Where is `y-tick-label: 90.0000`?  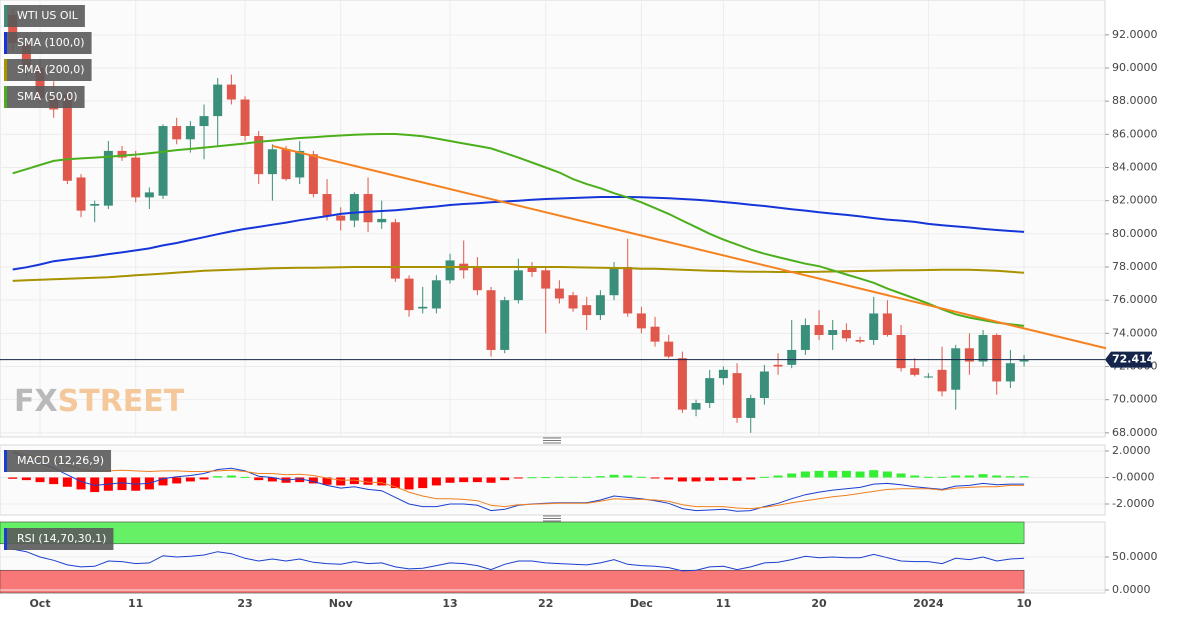
y-tick-label: 90.0000 is located at coordinates (1135, 67).